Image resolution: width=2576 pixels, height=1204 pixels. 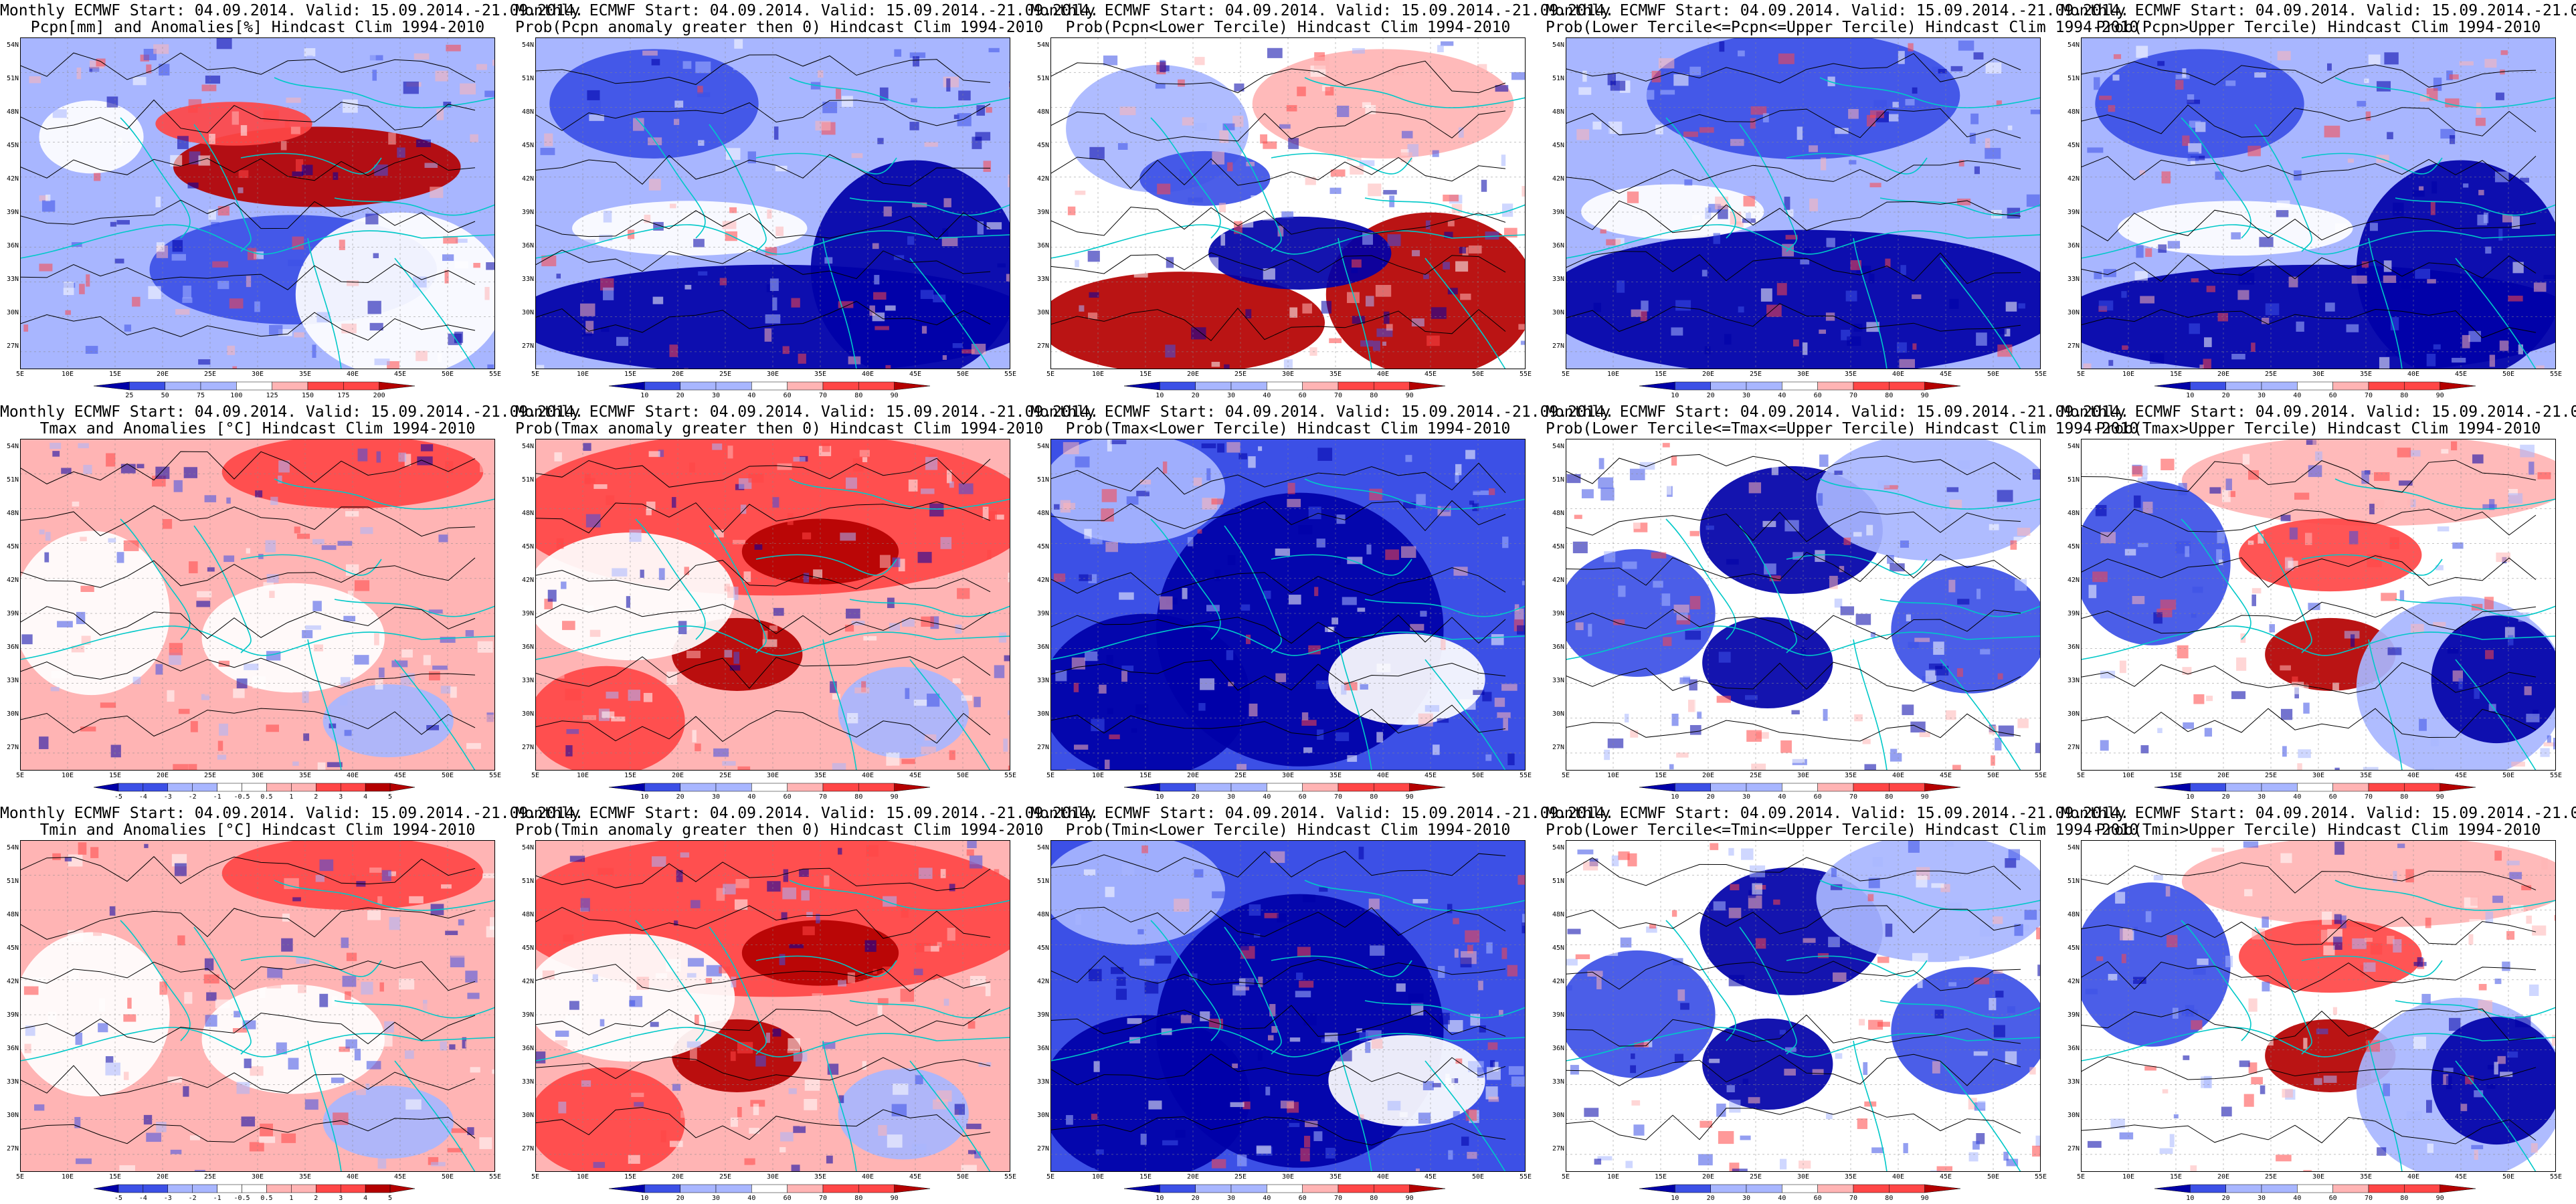 What do you see at coordinates (168, 796) in the screenshot?
I see `colorbar-tick-label: -3` at bounding box center [168, 796].